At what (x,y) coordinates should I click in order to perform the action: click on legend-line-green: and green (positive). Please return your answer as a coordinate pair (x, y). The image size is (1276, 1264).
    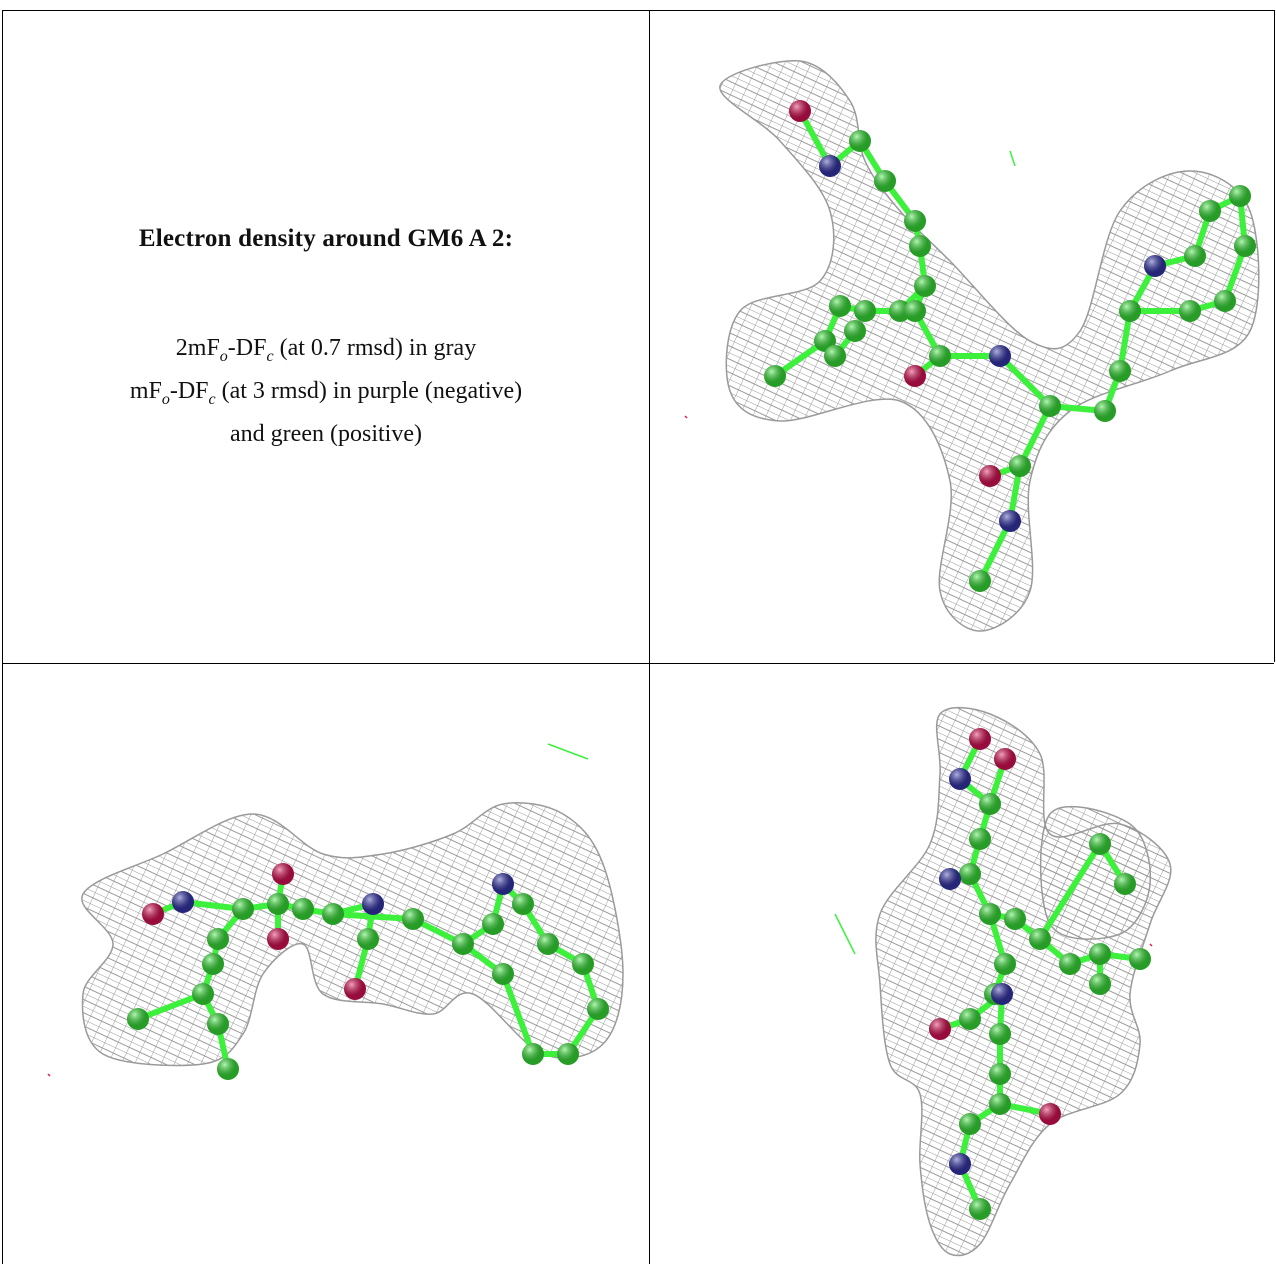
    Looking at the image, I should click on (326, 433).